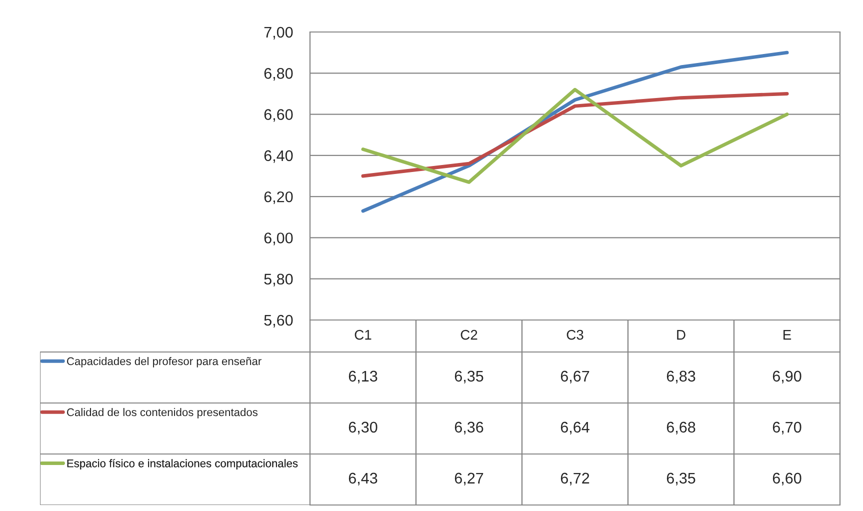 The image size is (863, 511). I want to click on y-tick-label: 7,00, so click(278, 33).